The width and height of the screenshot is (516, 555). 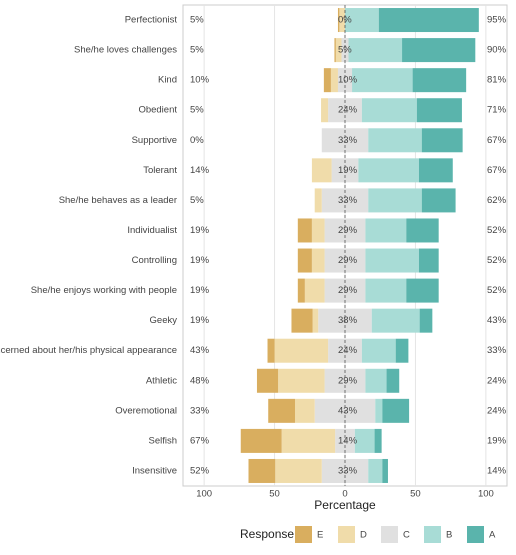 What do you see at coordinates (497, 170) in the screenshot?
I see `right-label: 67%` at bounding box center [497, 170].